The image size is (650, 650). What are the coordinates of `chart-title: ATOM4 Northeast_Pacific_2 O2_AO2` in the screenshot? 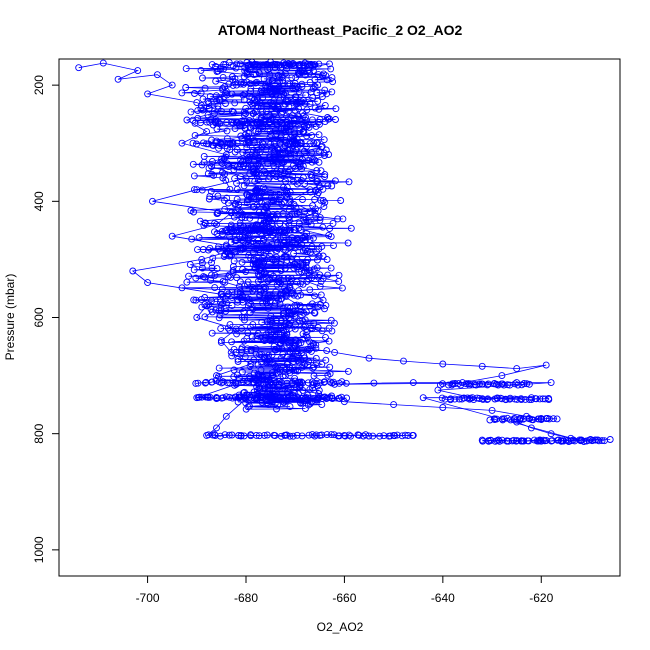 It's located at (340, 30).